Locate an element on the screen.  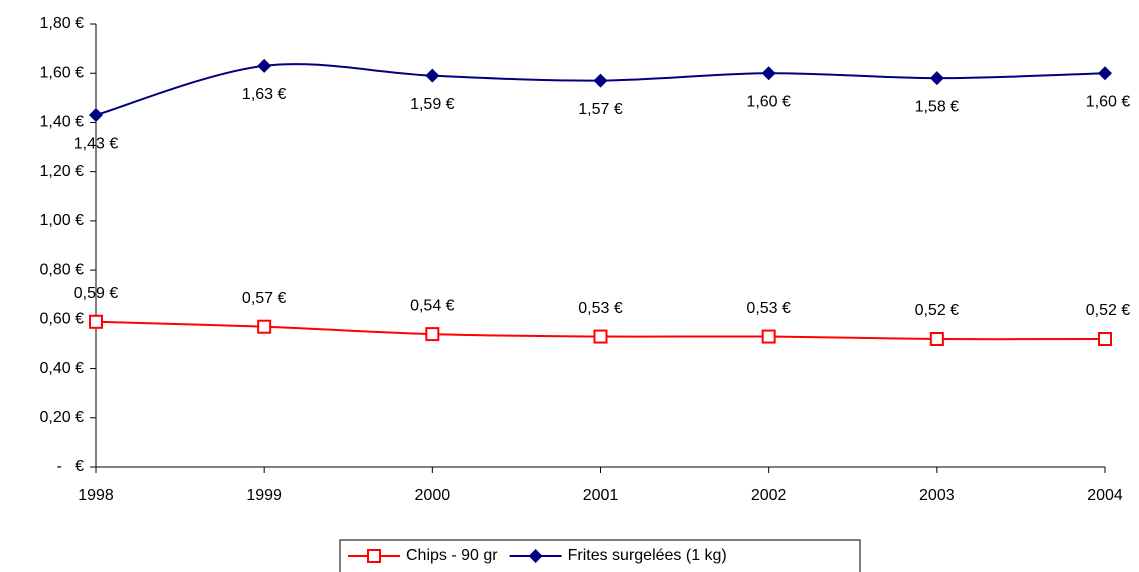
x-tick-label: 1998 is located at coordinates (96, 495).